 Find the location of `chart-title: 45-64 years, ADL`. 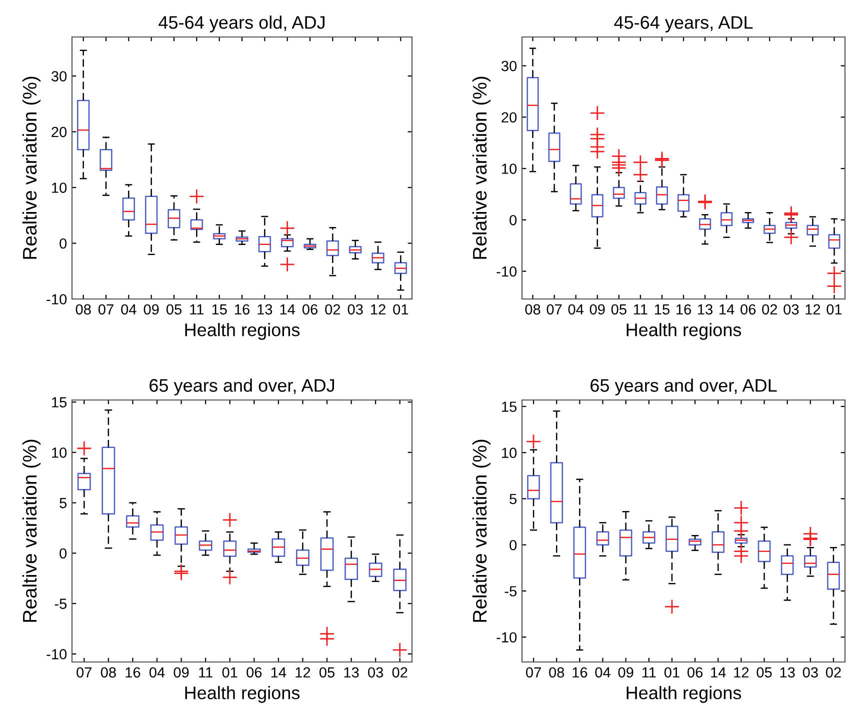

chart-title: 45-64 years, ADL is located at coordinates (683, 24).